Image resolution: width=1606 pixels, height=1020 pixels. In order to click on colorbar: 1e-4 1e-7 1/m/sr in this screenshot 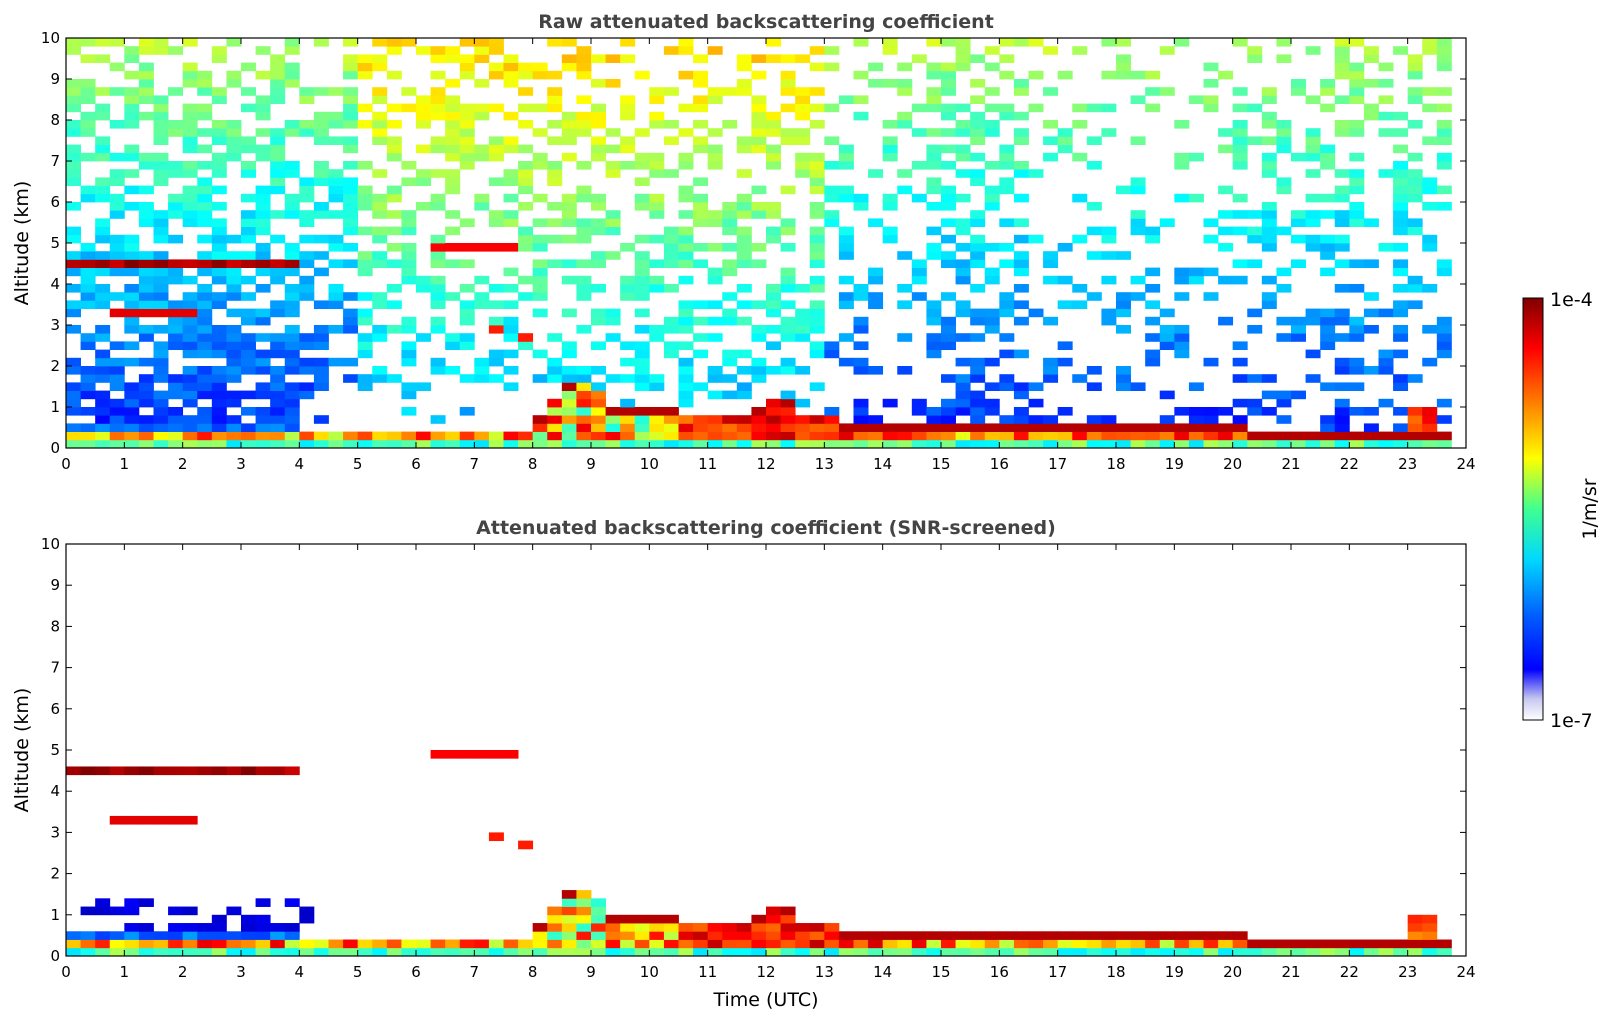, I will do `click(1561, 510)`.